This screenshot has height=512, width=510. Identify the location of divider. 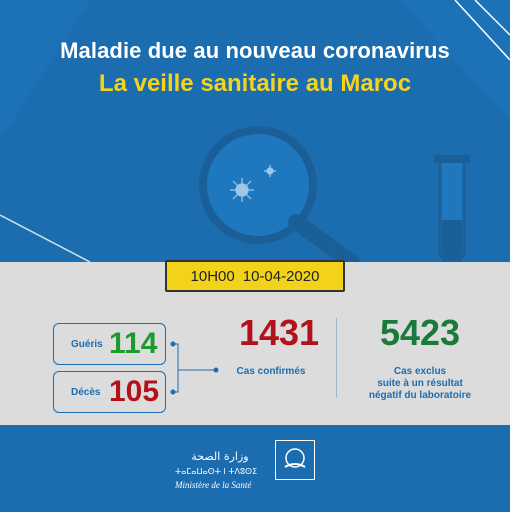
(336, 358).